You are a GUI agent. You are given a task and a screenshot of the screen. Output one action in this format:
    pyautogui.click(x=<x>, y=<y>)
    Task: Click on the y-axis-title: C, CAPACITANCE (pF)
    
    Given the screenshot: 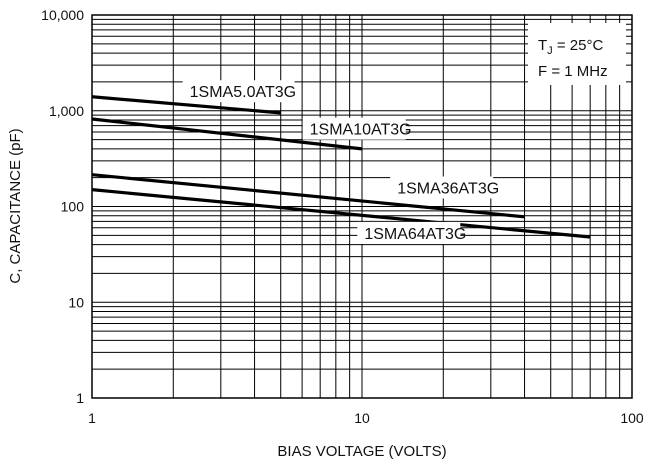 What is the action you would take?
    pyautogui.click(x=15, y=205)
    